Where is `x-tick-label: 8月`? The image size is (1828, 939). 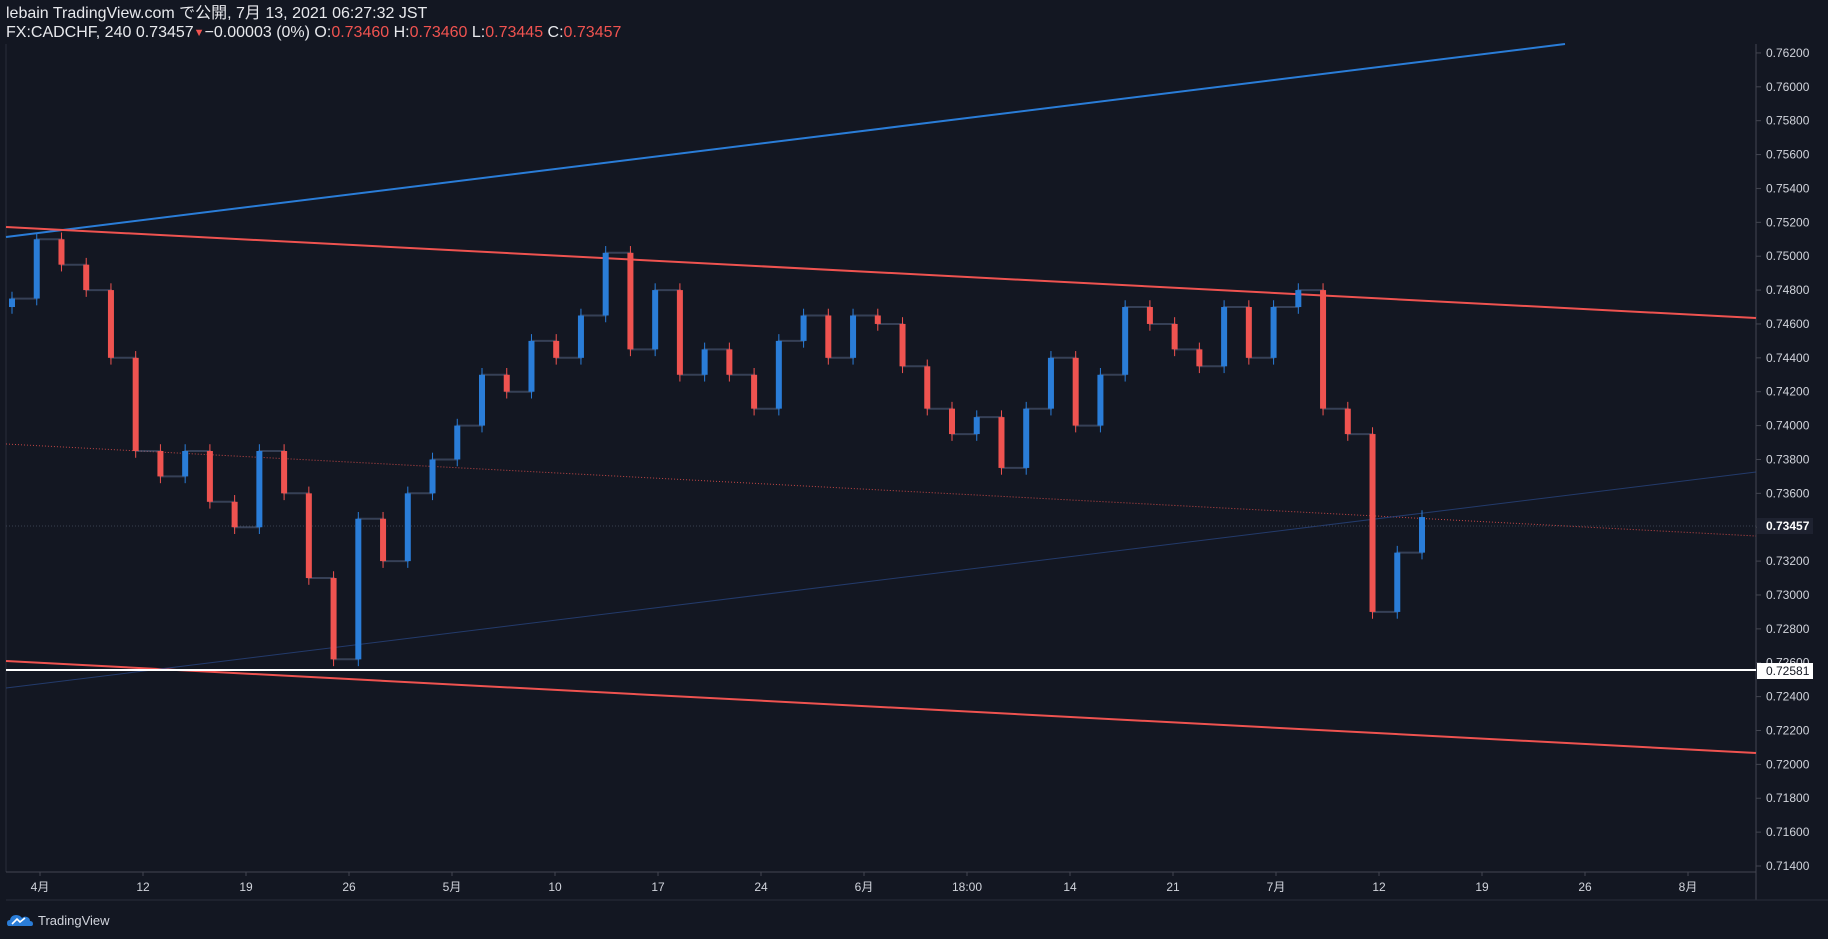
x-tick-label: 8月 is located at coordinates (1688, 887).